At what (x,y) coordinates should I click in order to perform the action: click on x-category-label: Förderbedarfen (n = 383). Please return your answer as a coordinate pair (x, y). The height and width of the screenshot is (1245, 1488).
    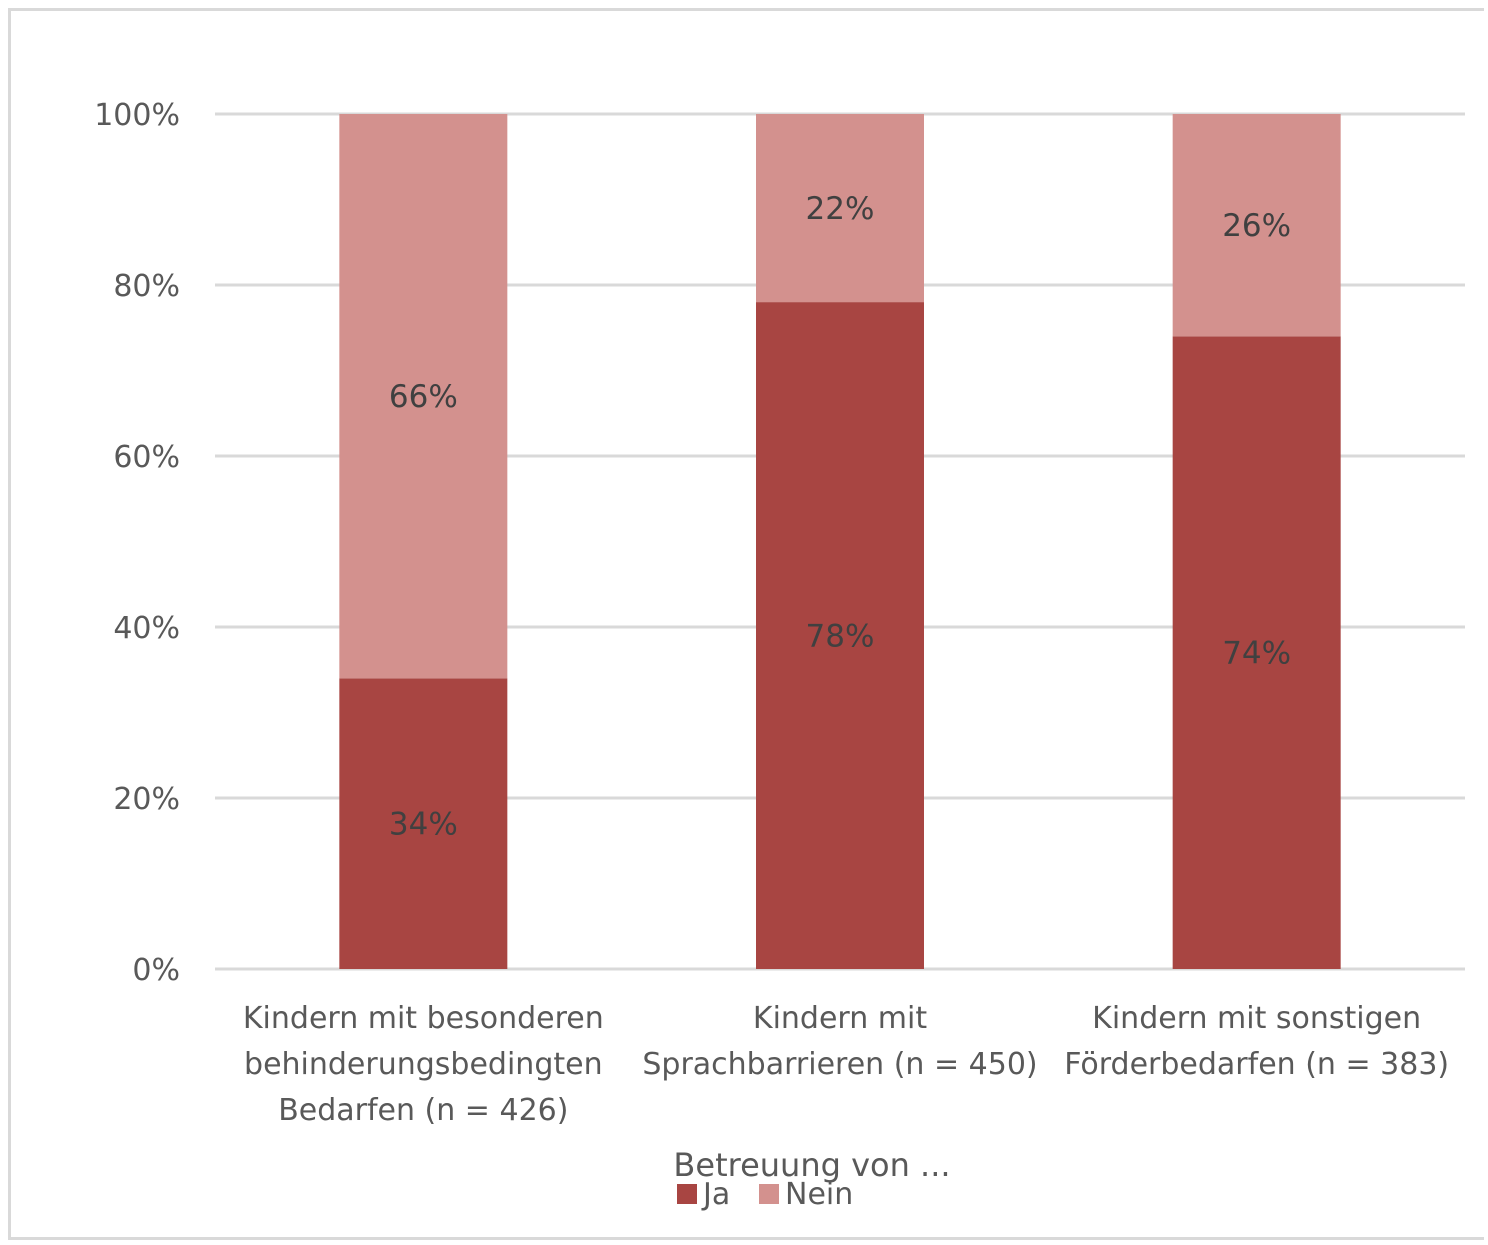
    Looking at the image, I should click on (1256, 1064).